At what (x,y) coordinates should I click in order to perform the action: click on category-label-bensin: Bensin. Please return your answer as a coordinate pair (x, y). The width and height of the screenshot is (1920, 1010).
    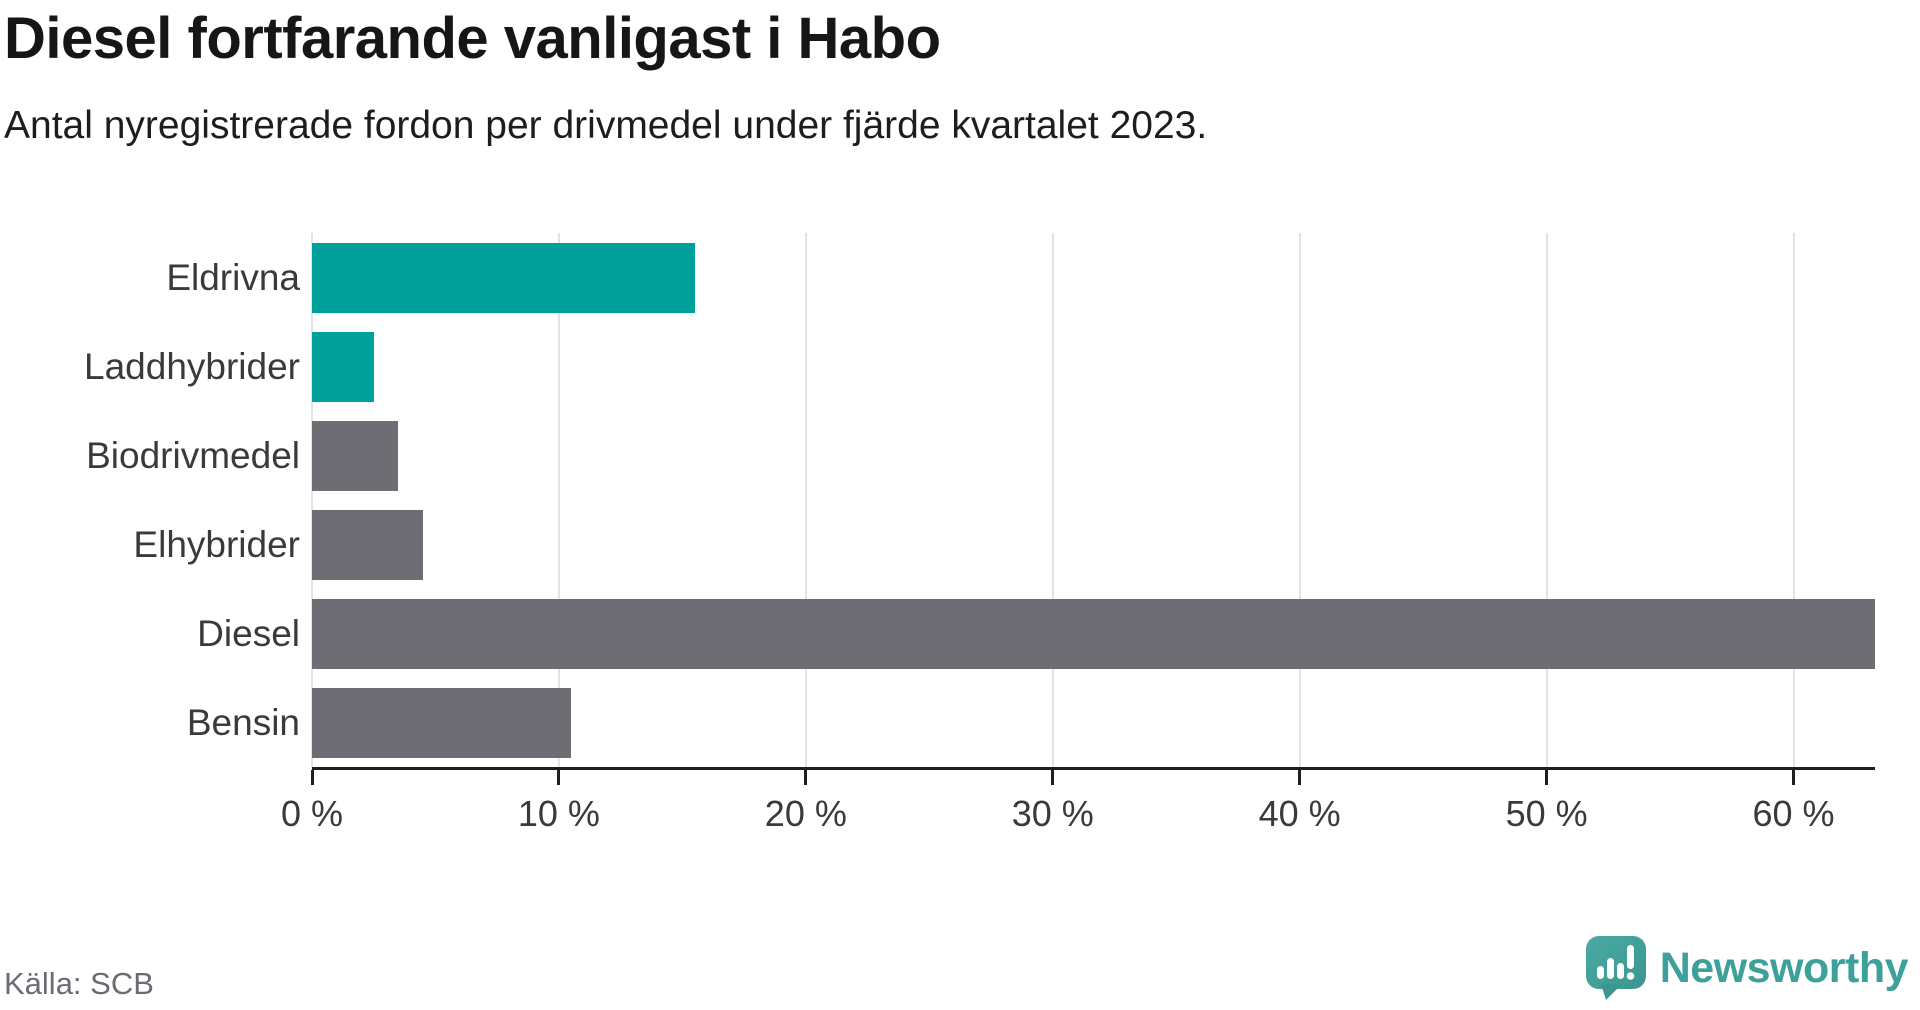
    Looking at the image, I should click on (243, 722).